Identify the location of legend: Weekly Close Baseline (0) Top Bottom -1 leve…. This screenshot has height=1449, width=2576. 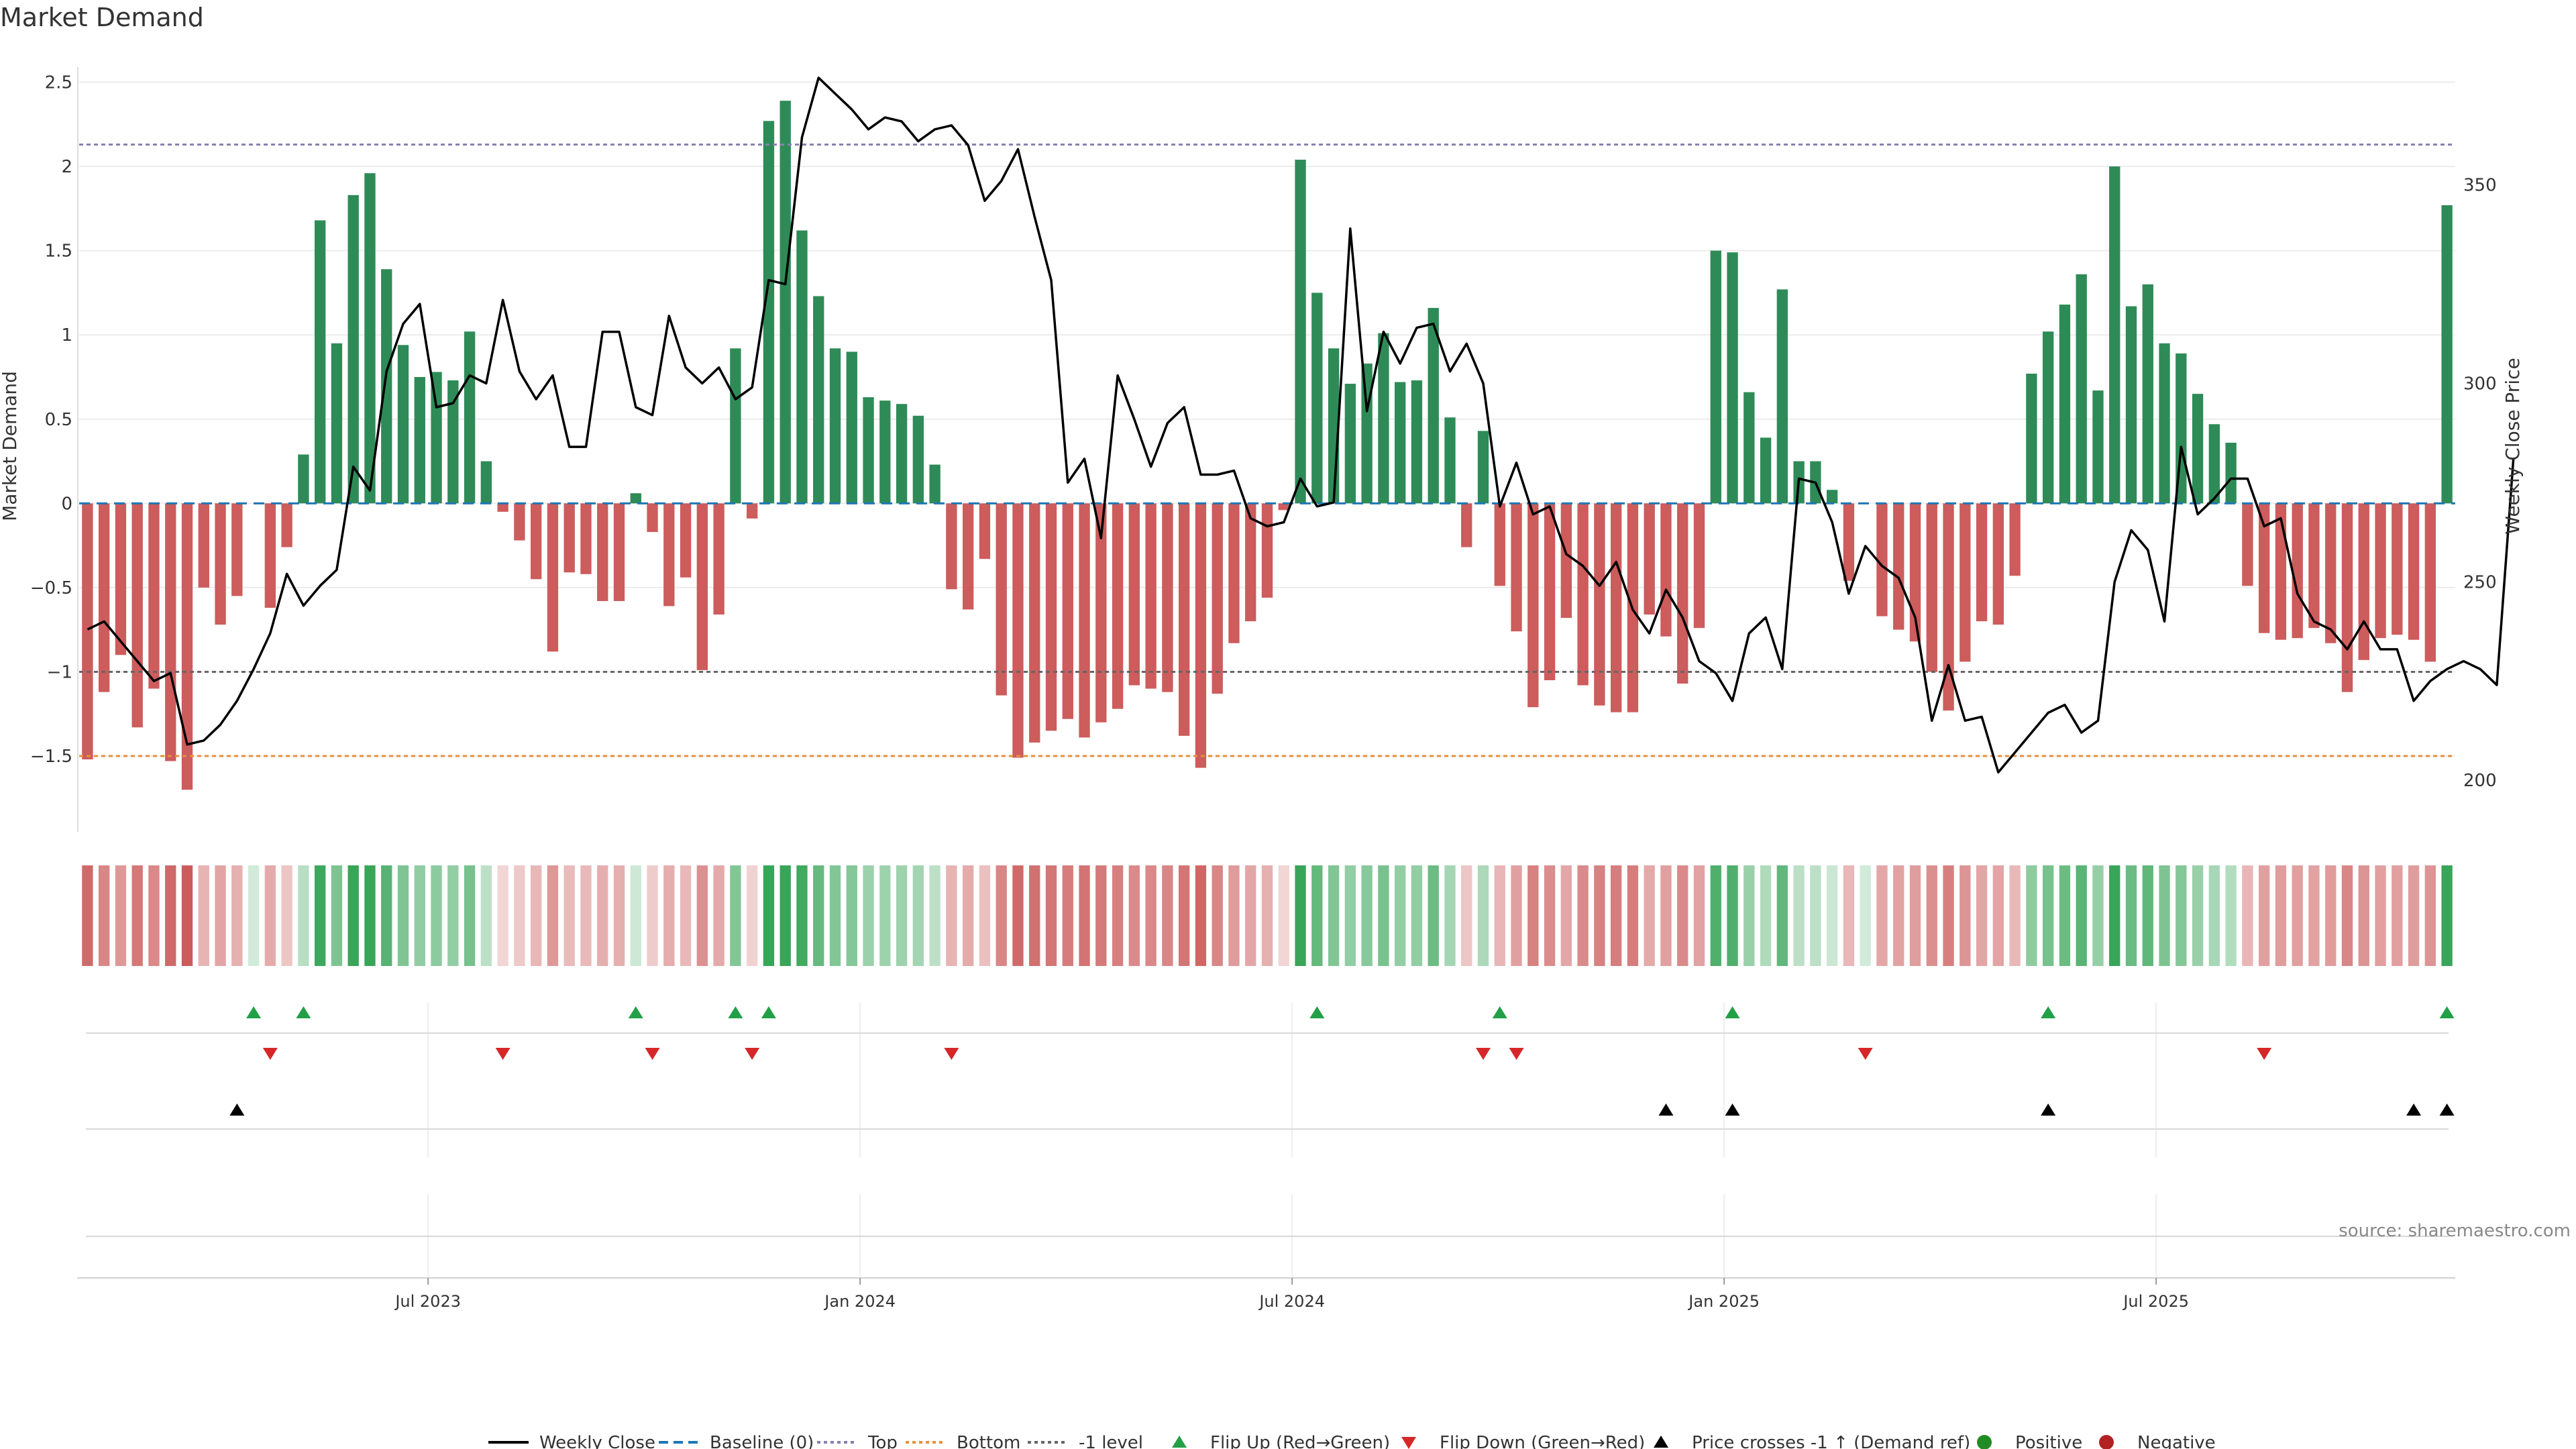
(1352, 1441).